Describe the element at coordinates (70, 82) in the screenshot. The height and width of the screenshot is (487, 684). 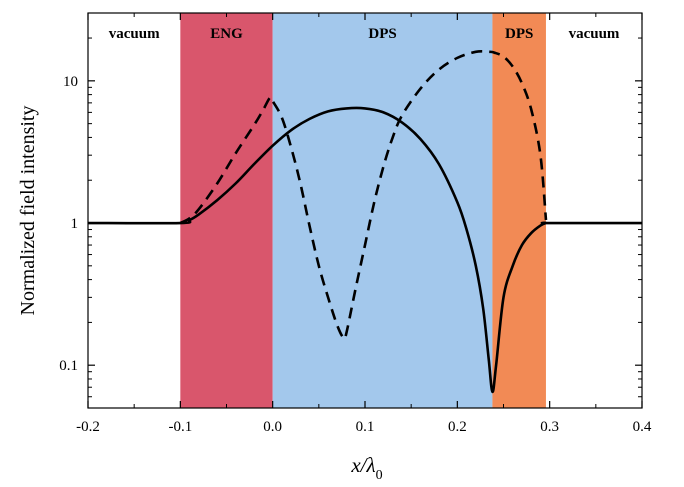
I see `y-tick-label: 10` at that location.